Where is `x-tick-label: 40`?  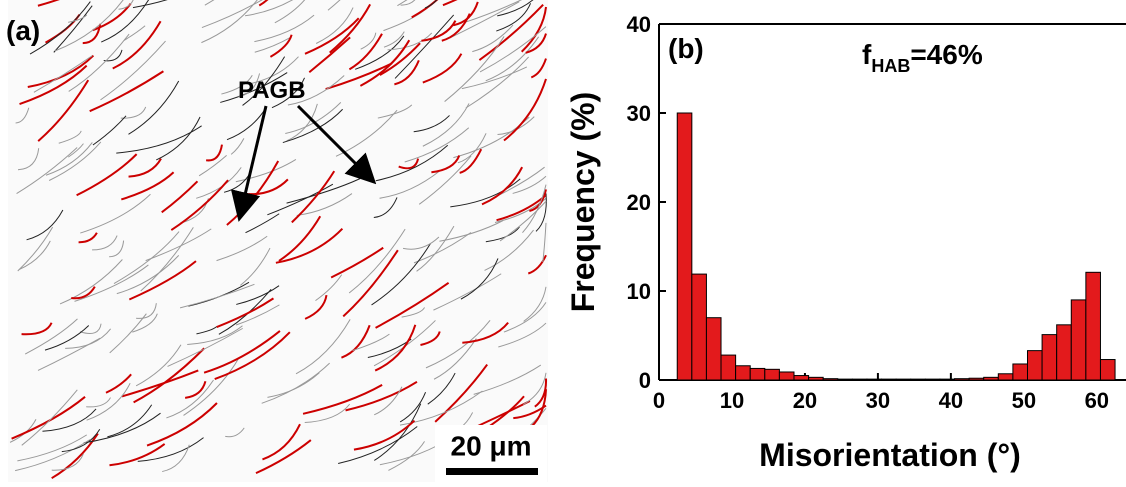 x-tick-label: 40 is located at coordinates (951, 400).